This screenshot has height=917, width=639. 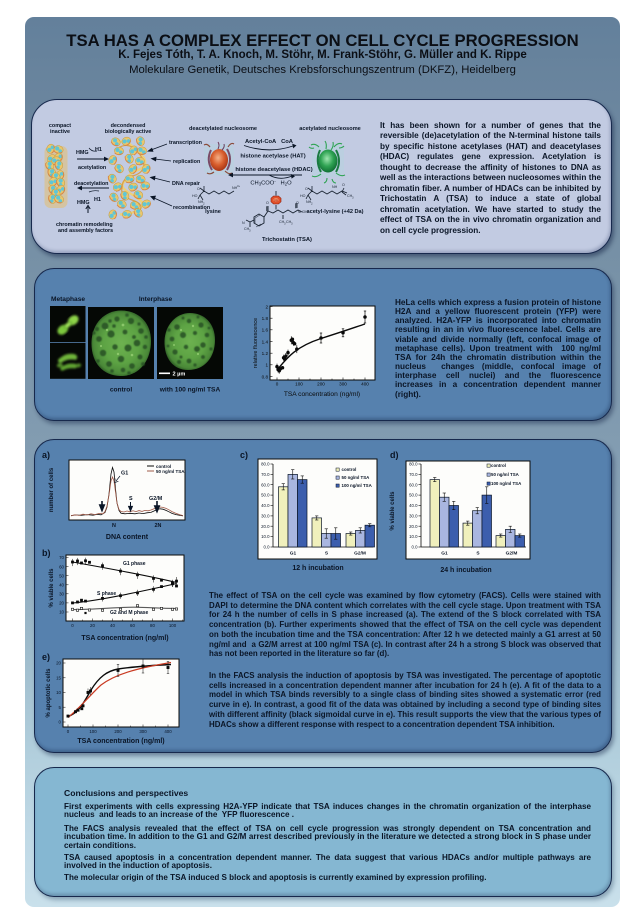 I want to click on svg-text: 1.2, so click(x=265, y=353).